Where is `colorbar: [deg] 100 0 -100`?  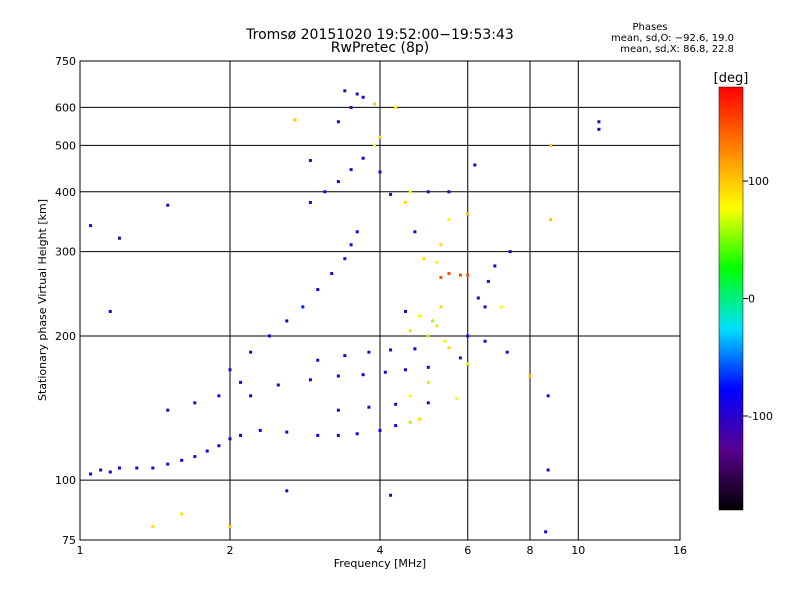 colorbar: [deg] 100 0 -100 is located at coordinates (743, 291).